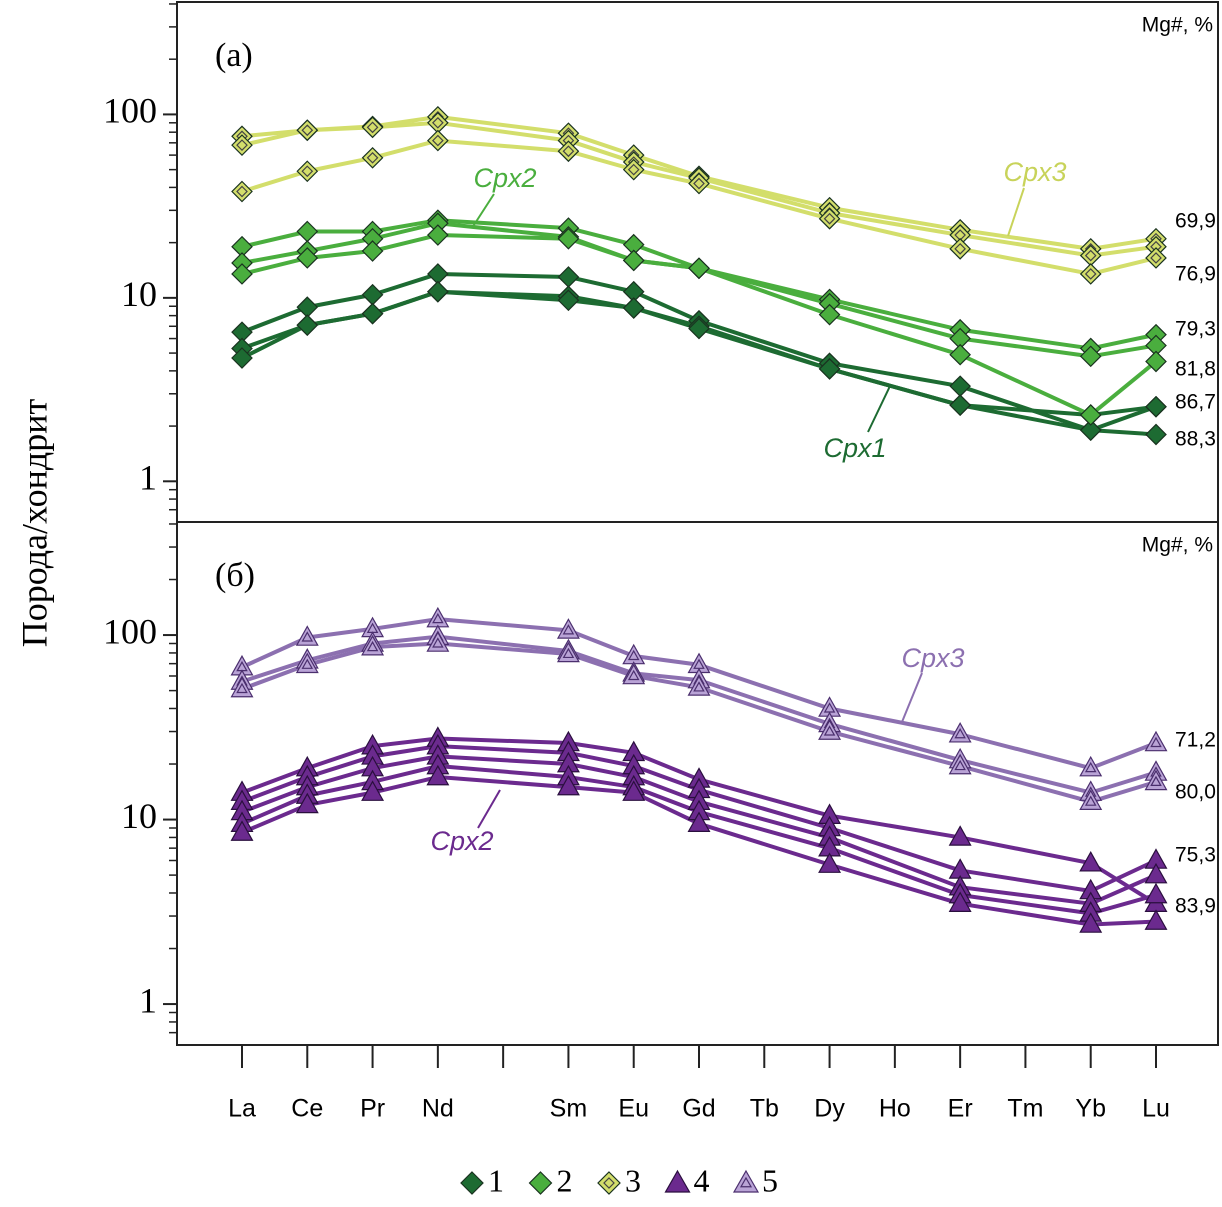 Image resolution: width=1222 pixels, height=1207 pixels. I want to click on annotation: Mg#, %, so click(1177, 25).